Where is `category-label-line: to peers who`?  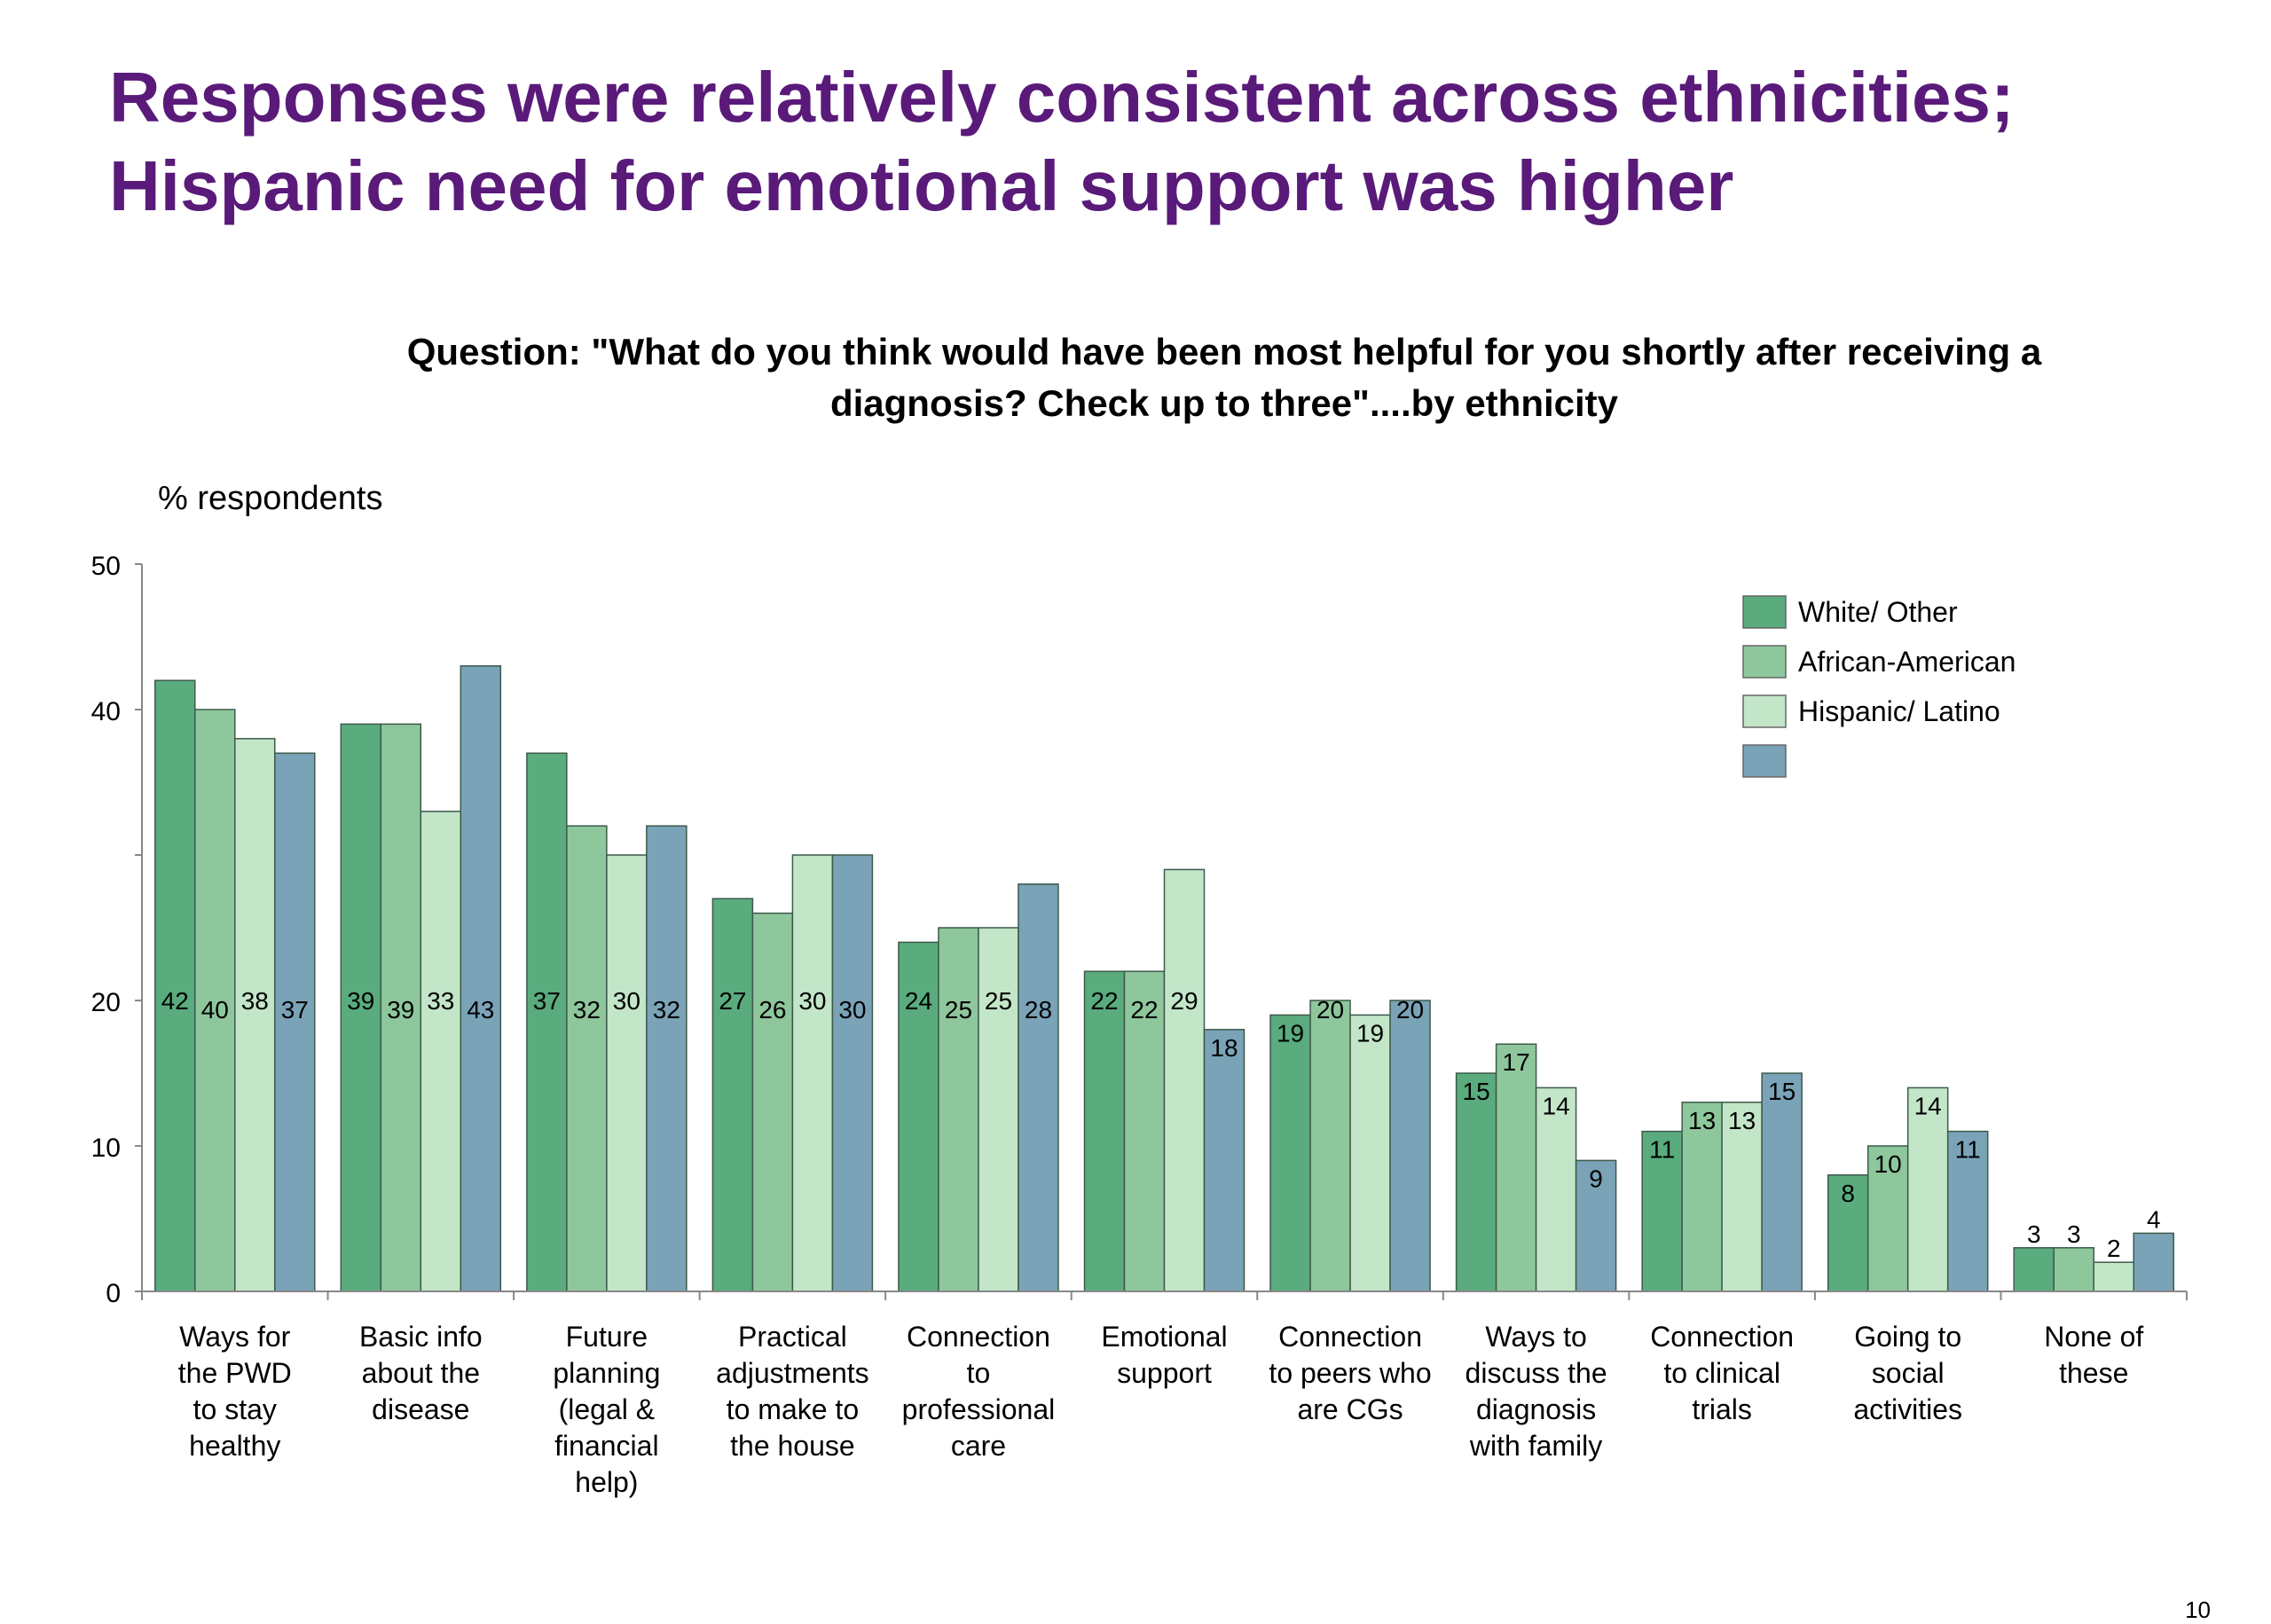
category-label-line: to peers who is located at coordinates (1350, 1373).